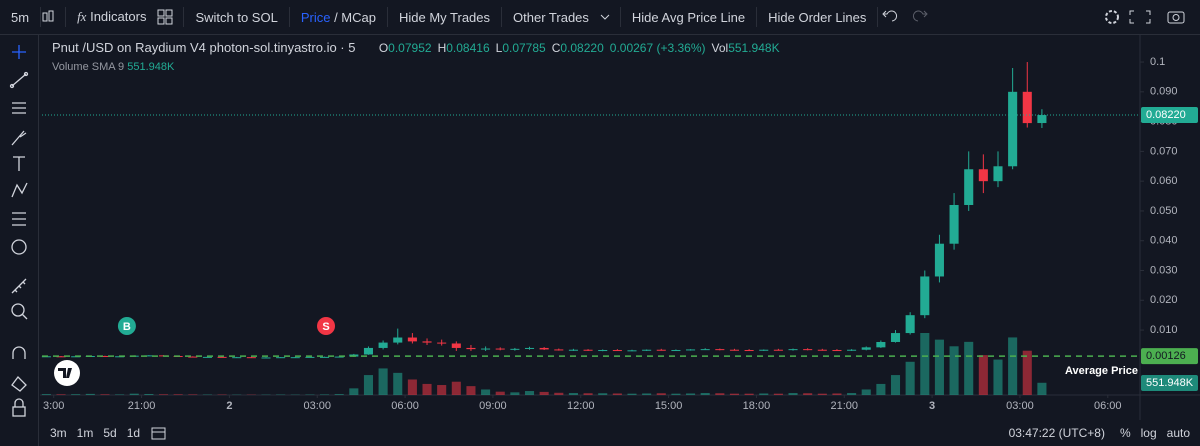  I want to click on y-tick-label: 0.010, so click(1164, 330).